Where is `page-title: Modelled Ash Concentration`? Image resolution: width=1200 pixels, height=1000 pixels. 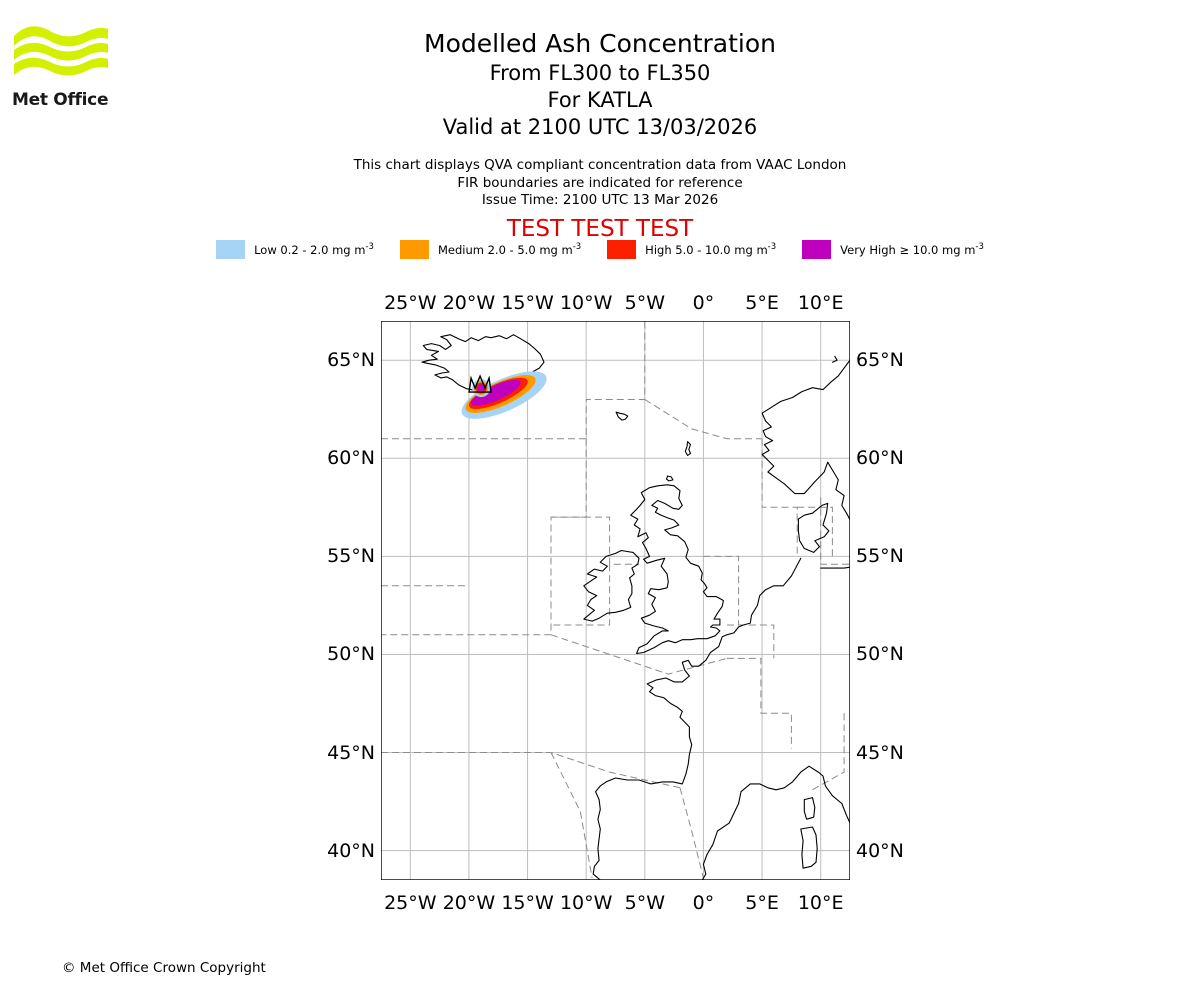 page-title: Modelled Ash Concentration is located at coordinates (600, 43).